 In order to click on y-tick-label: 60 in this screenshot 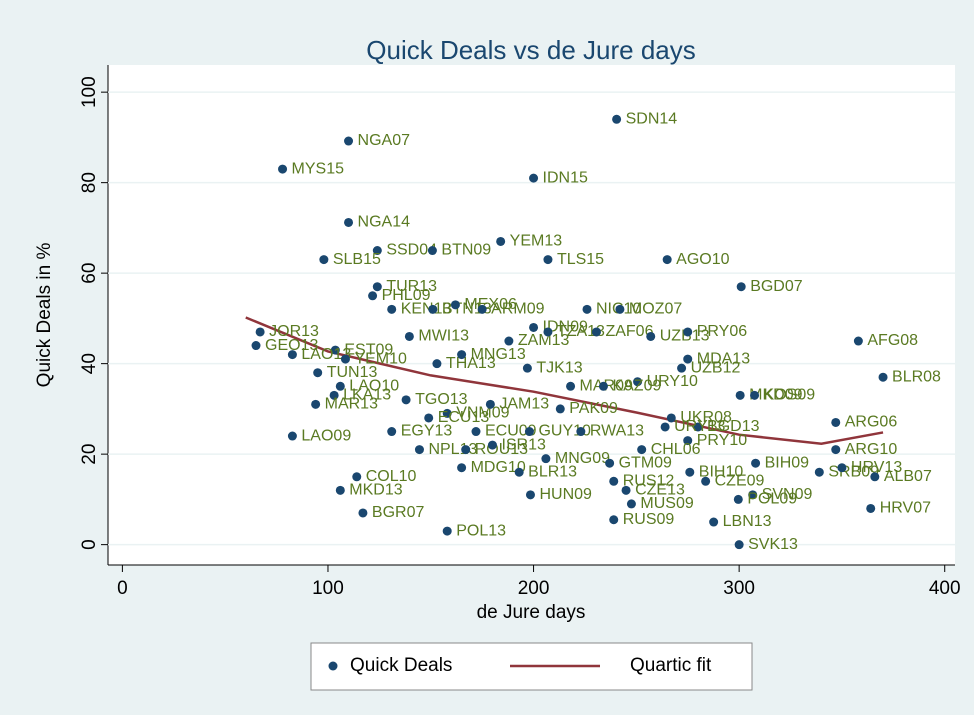, I will do `click(89, 273)`.